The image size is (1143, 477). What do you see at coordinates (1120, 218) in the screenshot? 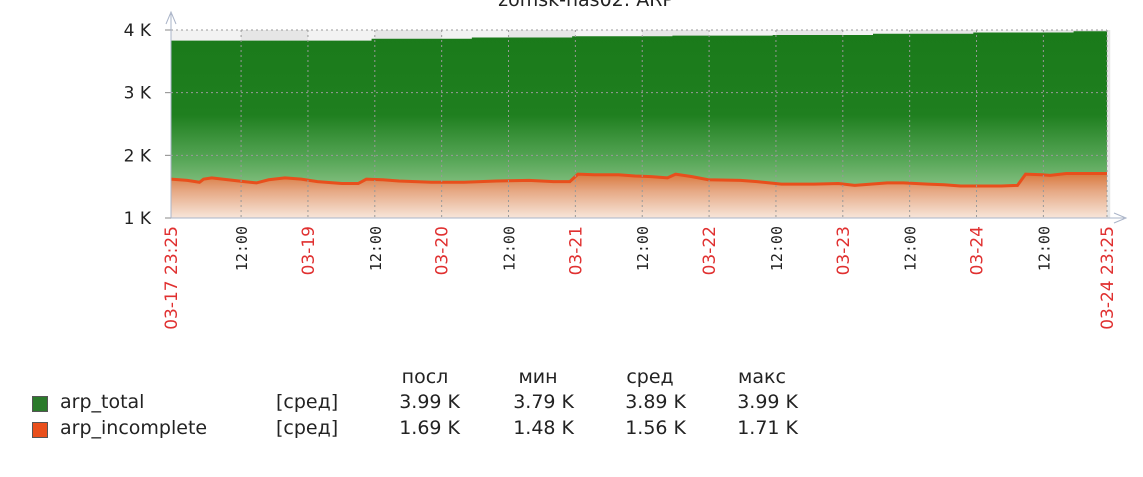
I see `x-axis-arrow` at bounding box center [1120, 218].